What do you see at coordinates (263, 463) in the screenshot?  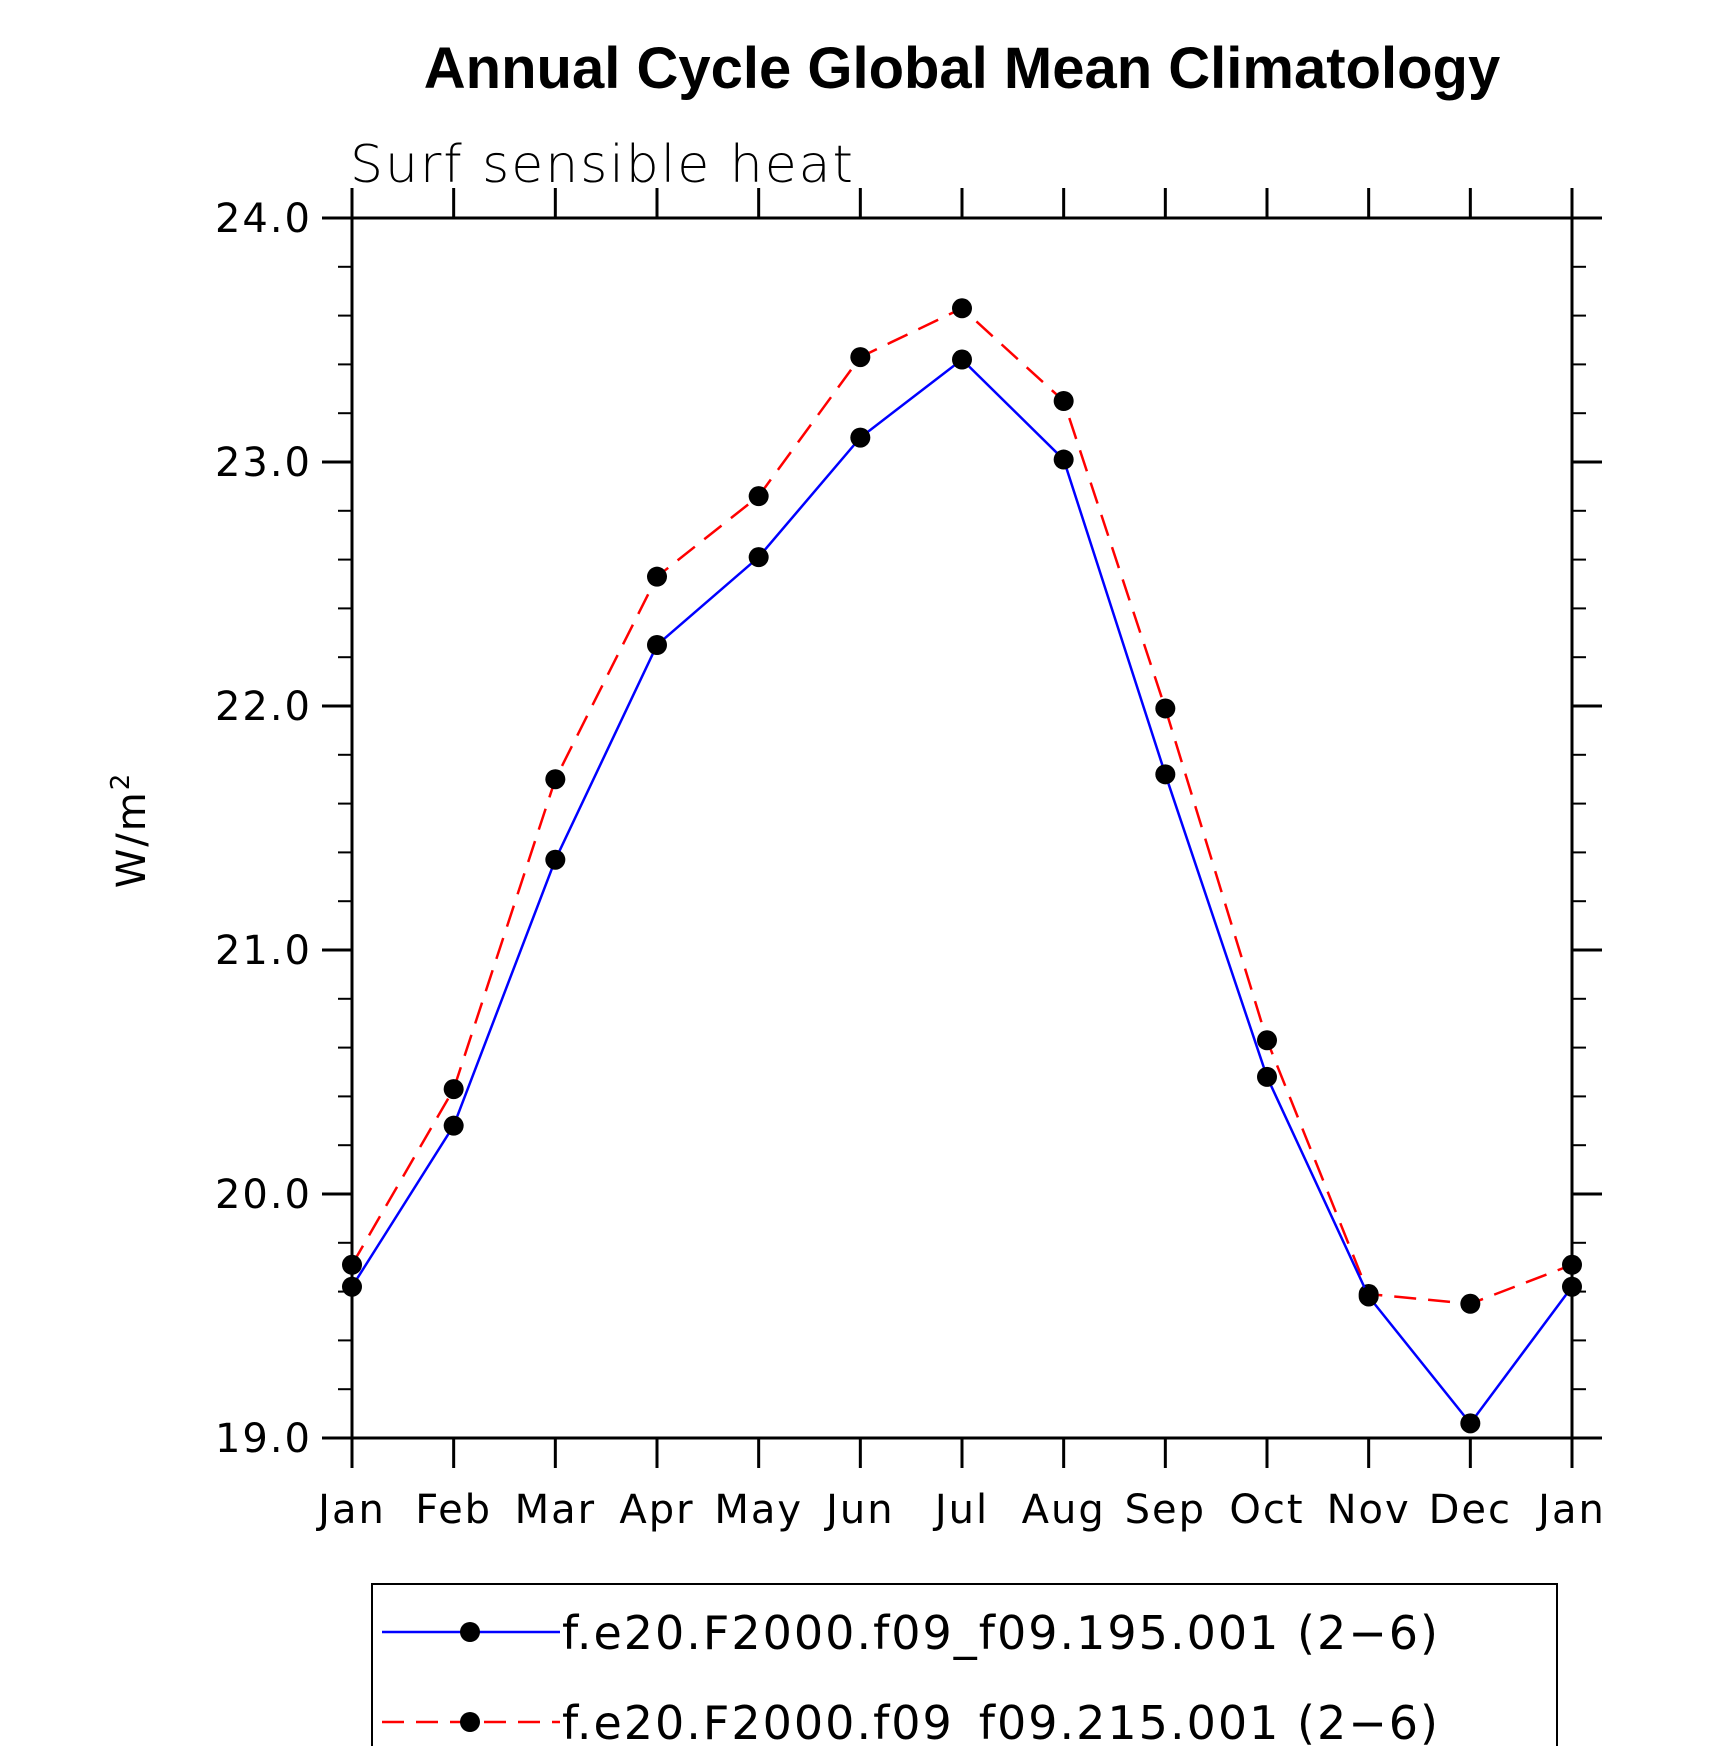 I see `y-tick-label: 23.0` at bounding box center [263, 463].